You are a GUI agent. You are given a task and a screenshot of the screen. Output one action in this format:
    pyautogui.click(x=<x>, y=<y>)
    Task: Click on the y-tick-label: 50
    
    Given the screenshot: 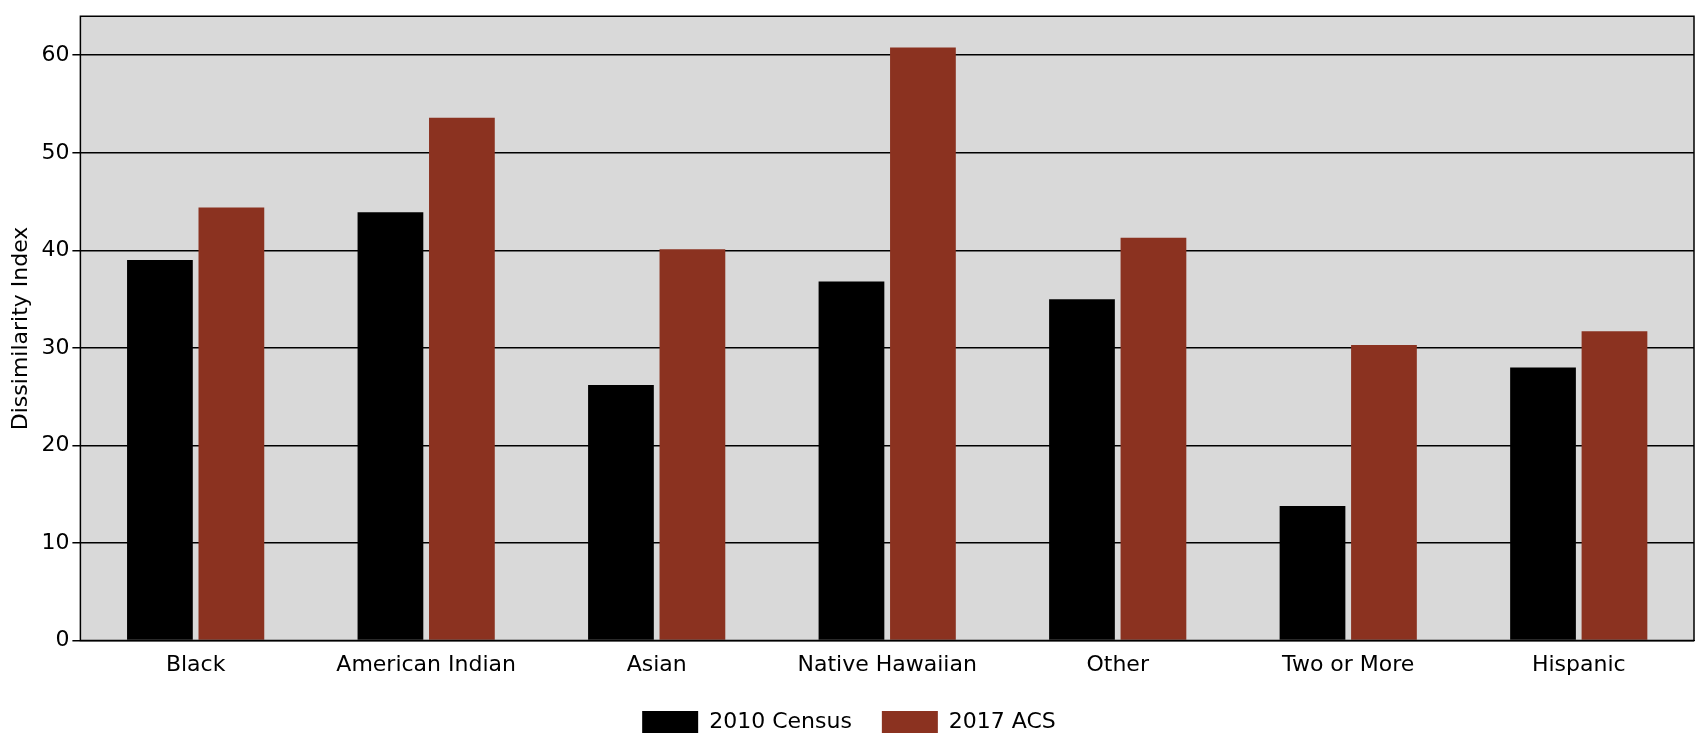 What is the action you would take?
    pyautogui.click(x=55, y=151)
    